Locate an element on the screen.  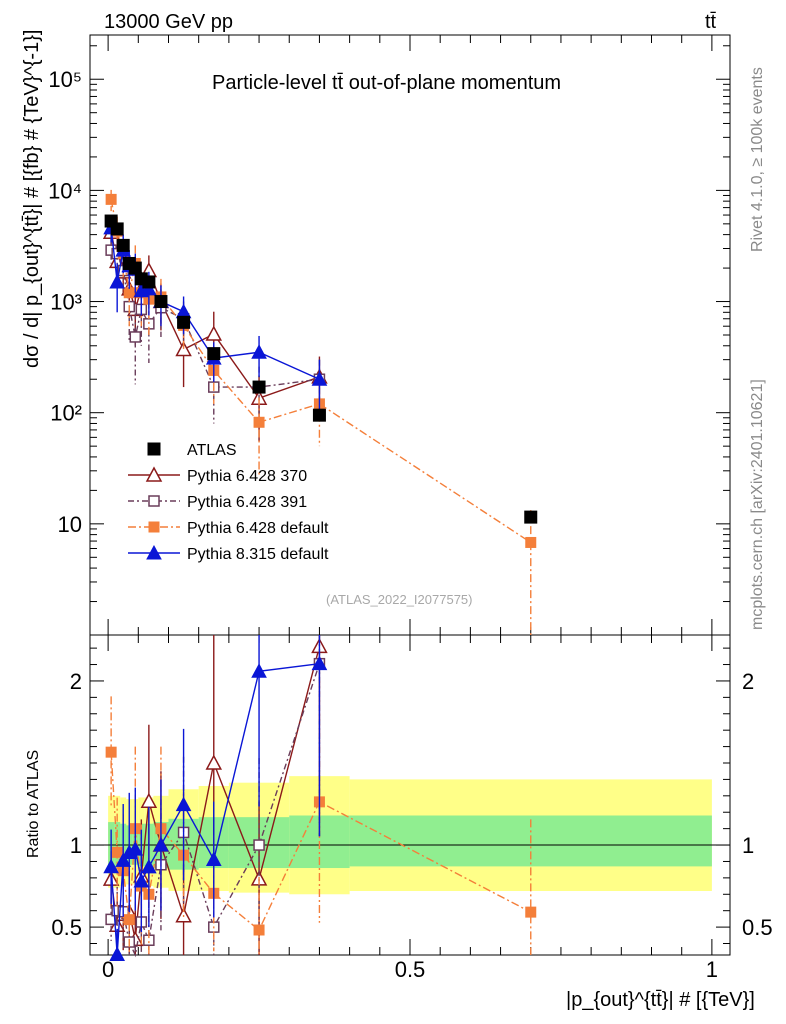
ratio-tick-label: 0.5 is located at coordinates (66, 927).